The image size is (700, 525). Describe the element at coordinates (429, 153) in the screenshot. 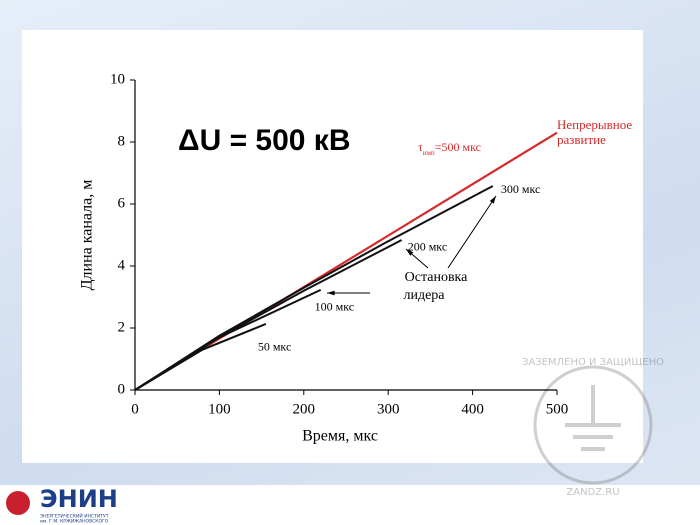

I see `tau-subscript: имп` at that location.